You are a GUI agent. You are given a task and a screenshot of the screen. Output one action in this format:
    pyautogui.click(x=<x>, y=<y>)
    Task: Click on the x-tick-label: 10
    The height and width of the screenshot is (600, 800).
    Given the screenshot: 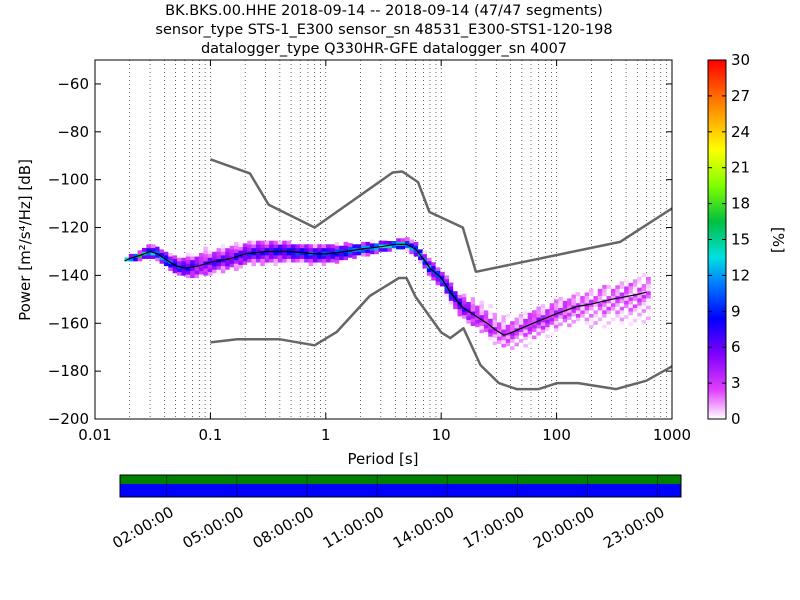 What is the action you would take?
    pyautogui.click(x=441, y=435)
    